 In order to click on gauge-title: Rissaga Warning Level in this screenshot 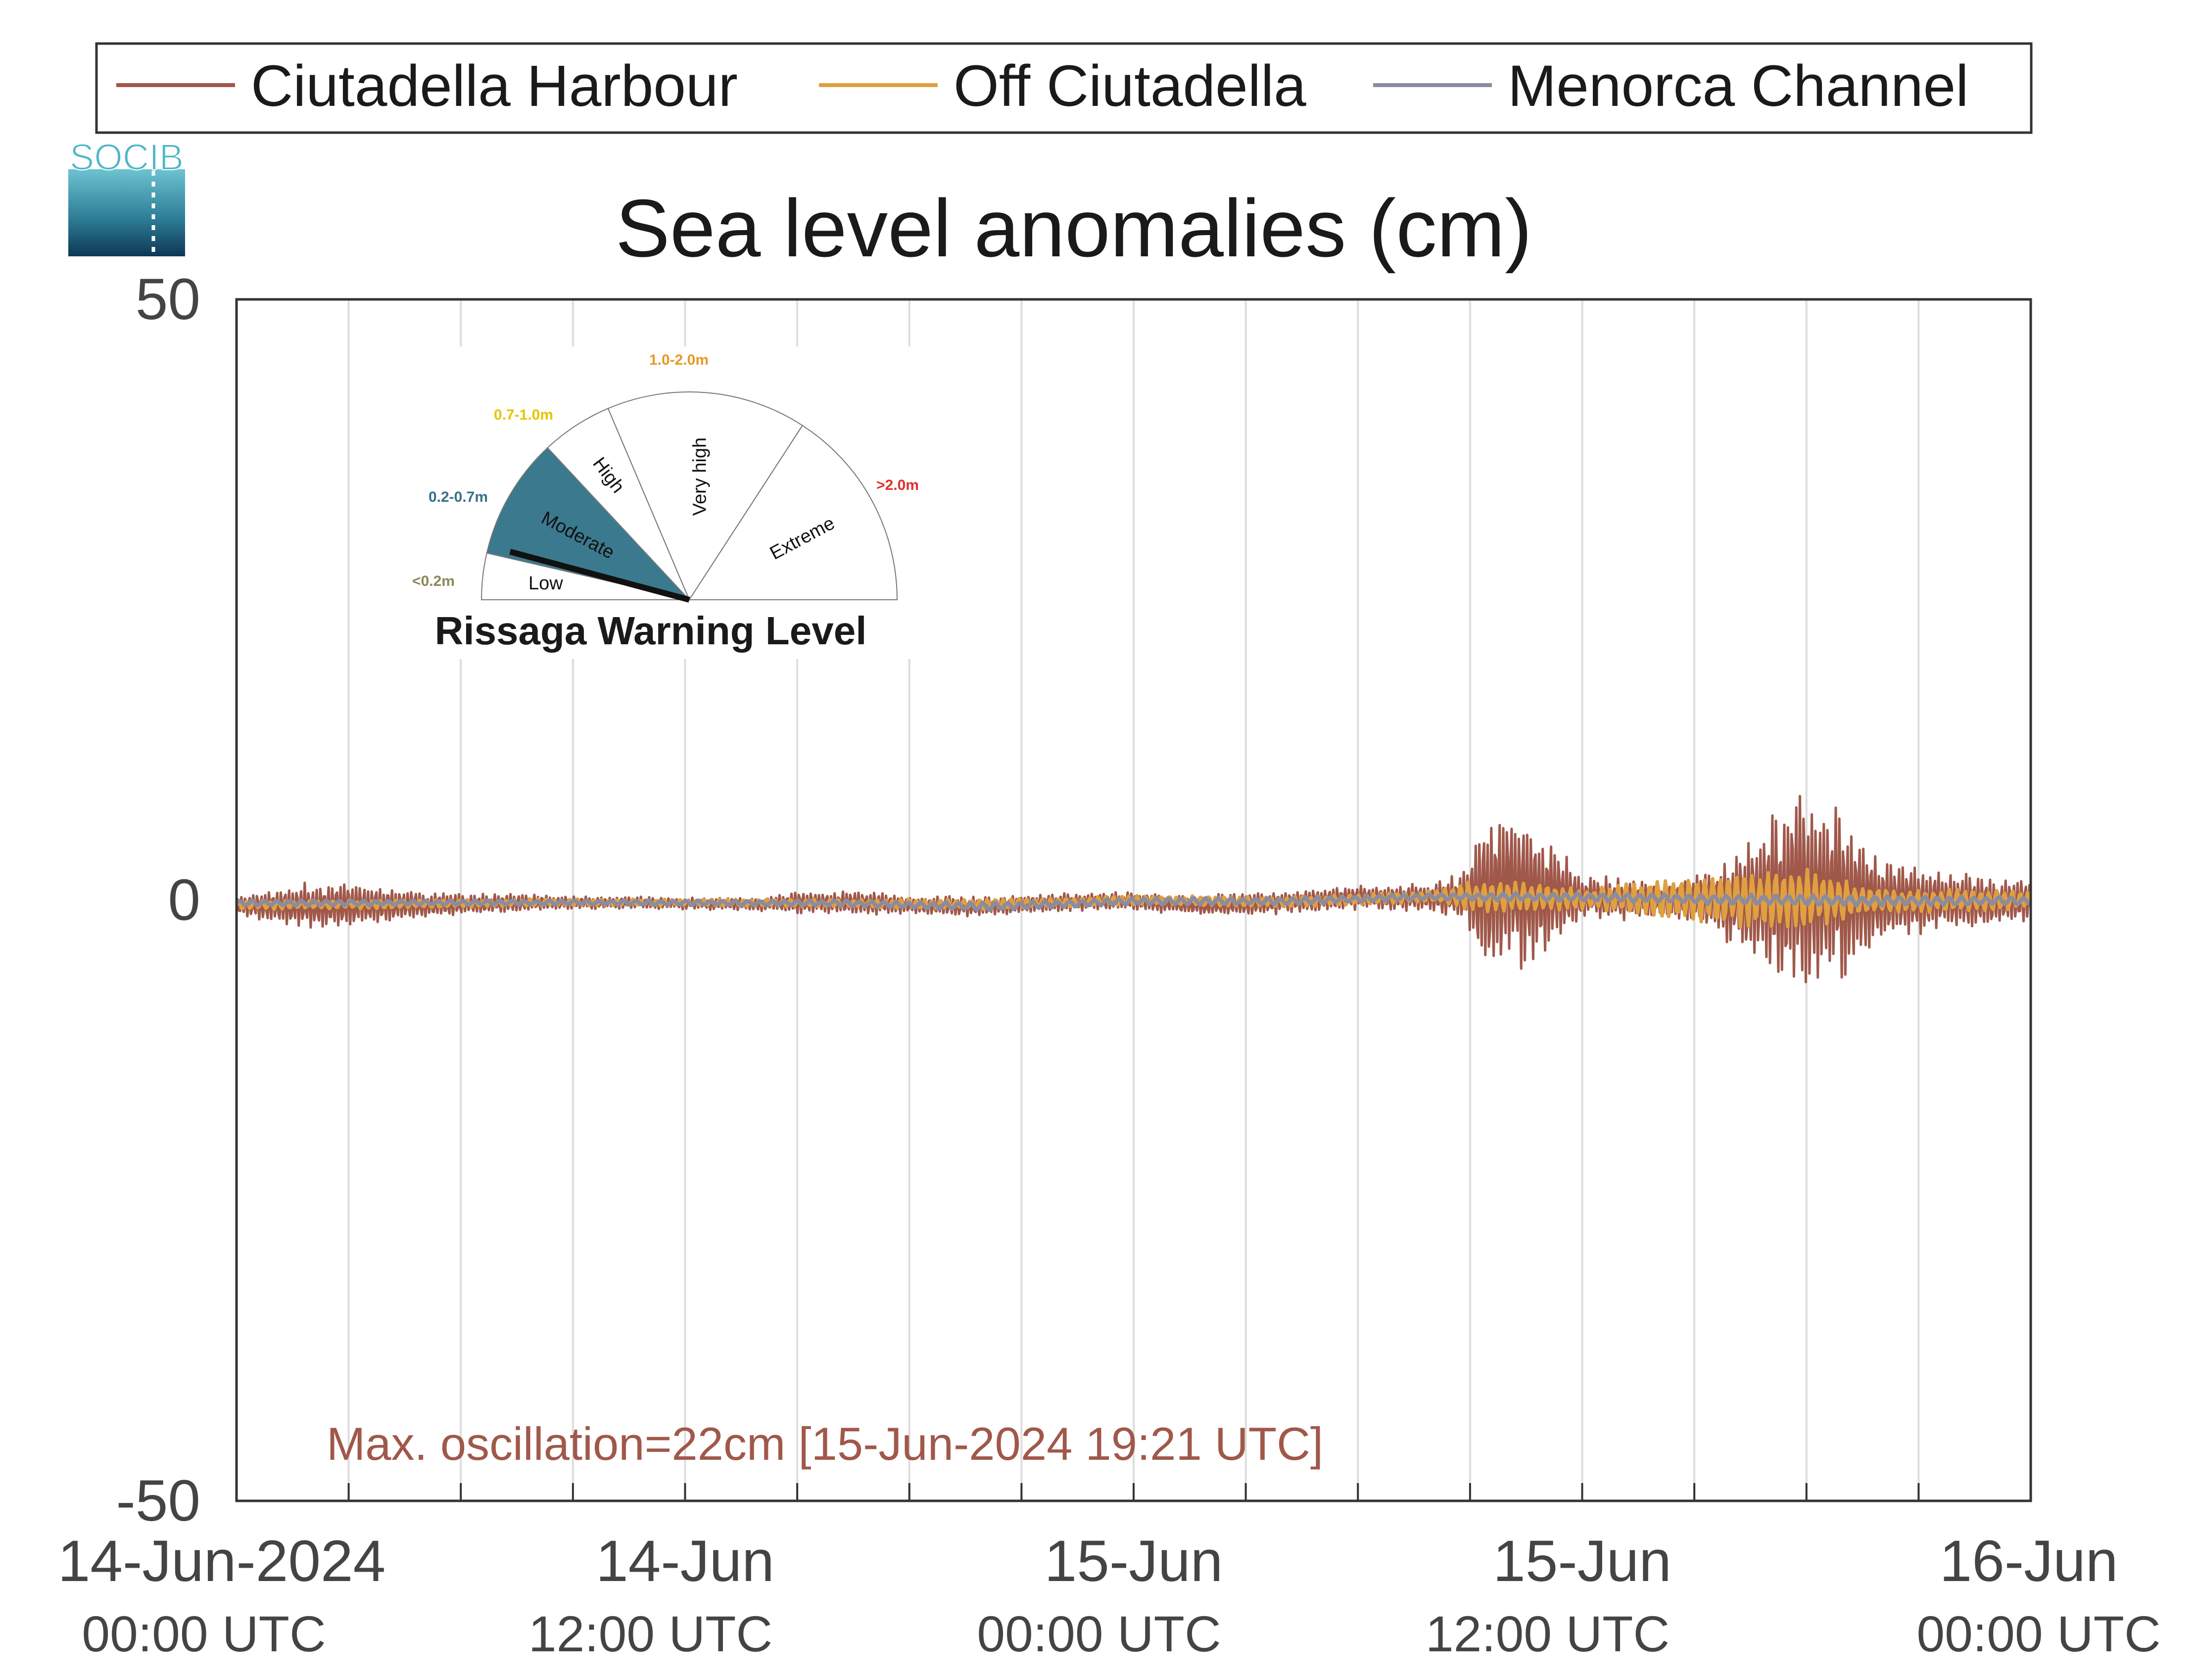, I will do `click(651, 631)`.